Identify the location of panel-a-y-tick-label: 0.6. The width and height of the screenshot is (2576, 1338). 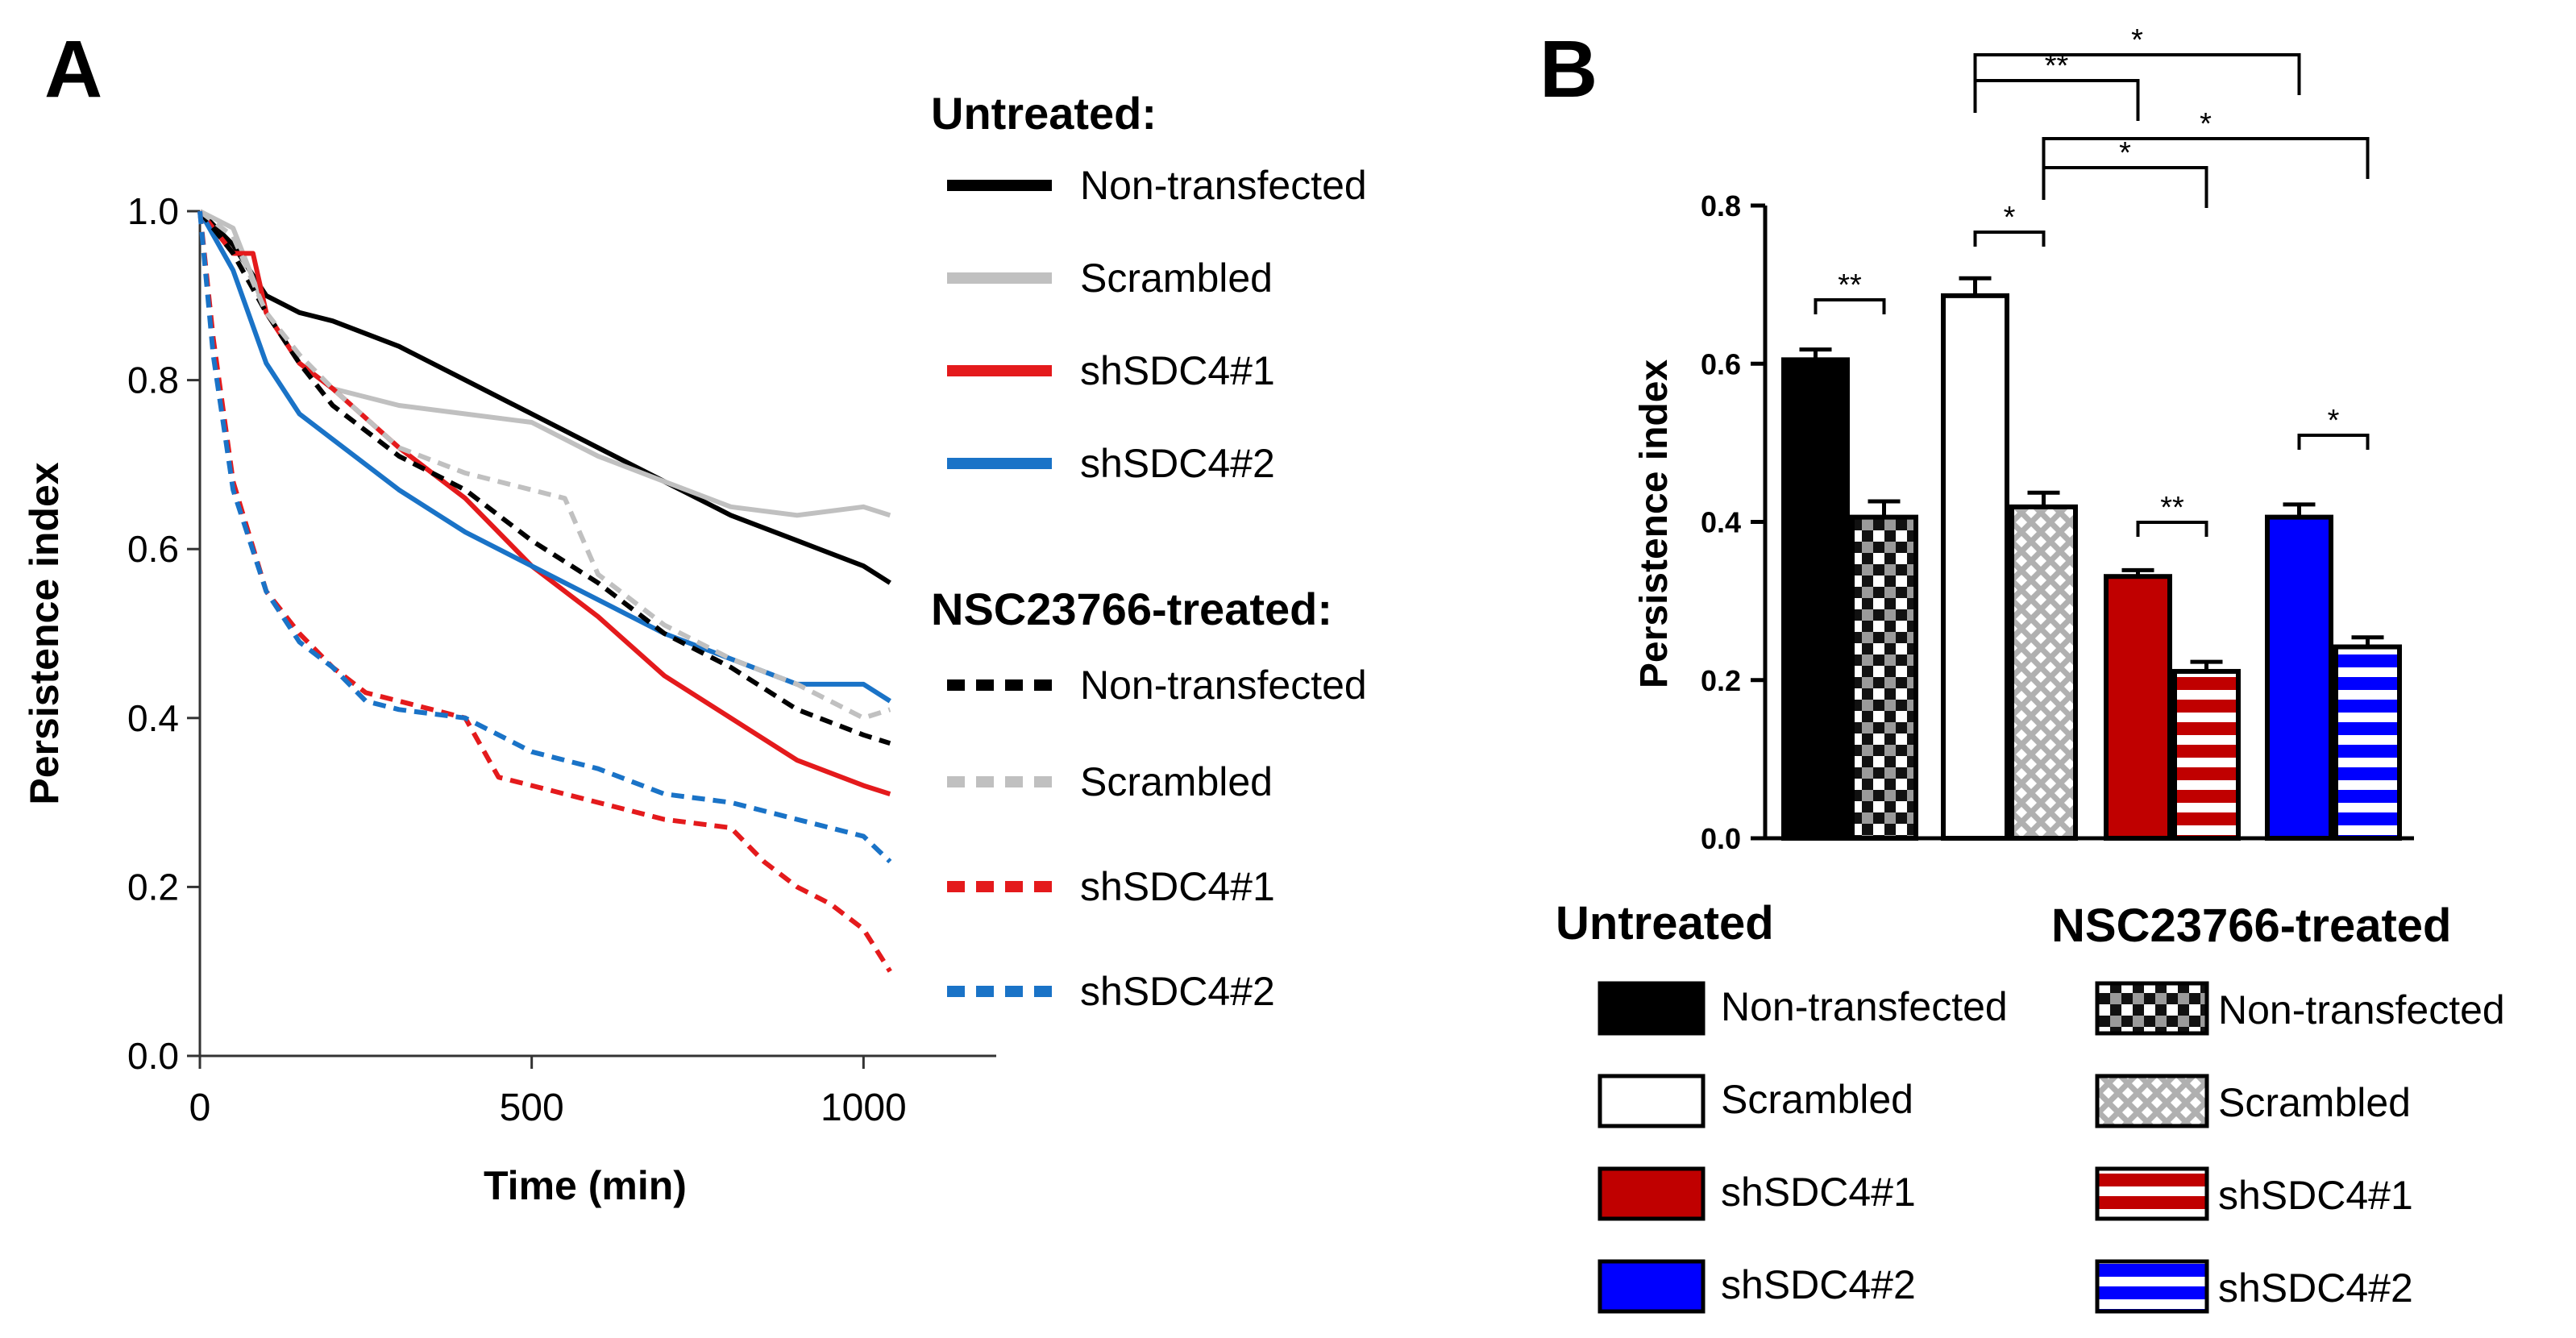
(153, 549).